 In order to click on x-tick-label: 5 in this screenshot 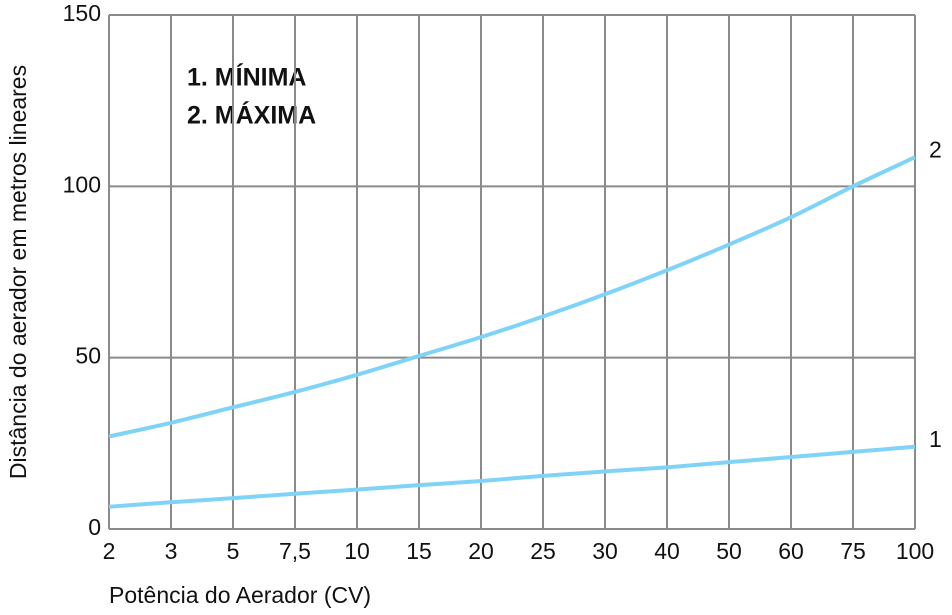, I will do `click(233, 551)`.